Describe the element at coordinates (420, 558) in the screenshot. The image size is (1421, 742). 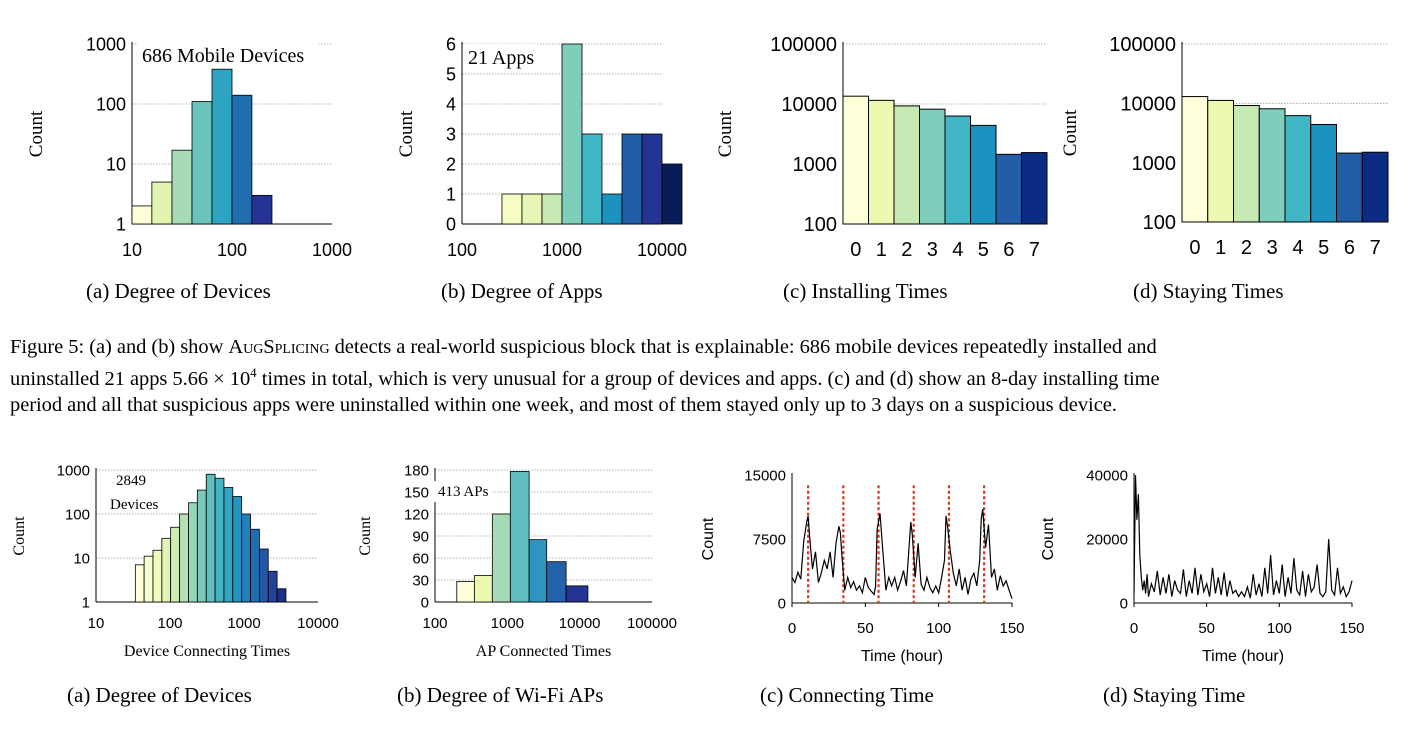
I see `y-tick-label: 60` at that location.